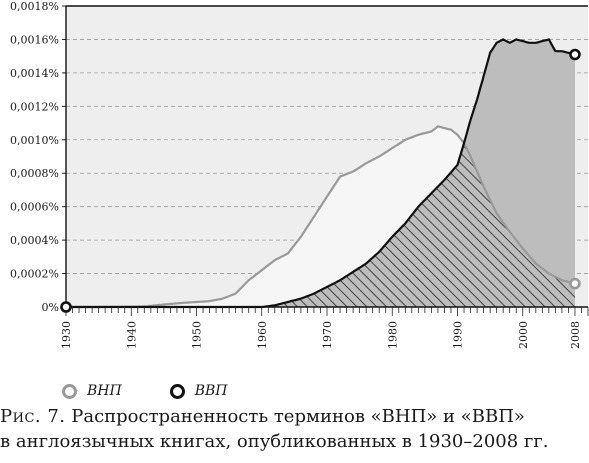 The image size is (589, 463). What do you see at coordinates (458, 335) in the screenshot?
I see `x-tick-label: 1990` at bounding box center [458, 335].